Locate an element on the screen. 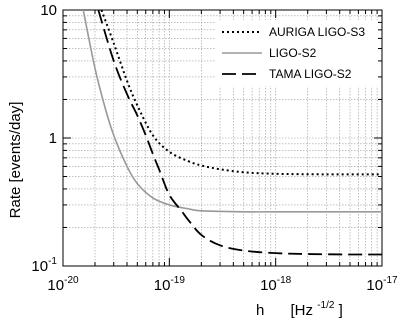 Image resolution: width=401 pixels, height=326 pixels. x-axis-symbol: h is located at coordinates (260, 310).